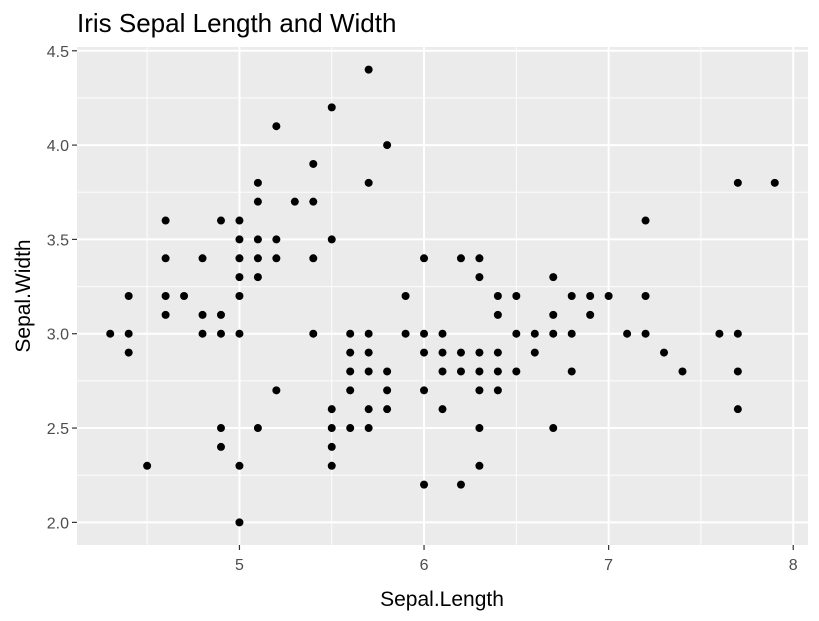  I want to click on y-axis-title: Sepal.Width, so click(23, 295).